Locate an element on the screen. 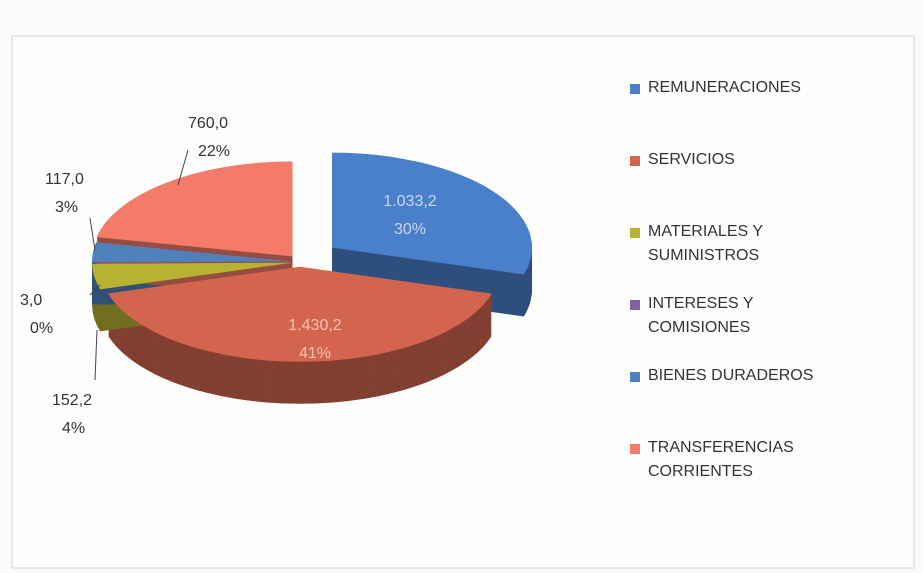 The height and width of the screenshot is (573, 923). legend-label: INTERESES Y COMISIONES is located at coordinates (701, 315).